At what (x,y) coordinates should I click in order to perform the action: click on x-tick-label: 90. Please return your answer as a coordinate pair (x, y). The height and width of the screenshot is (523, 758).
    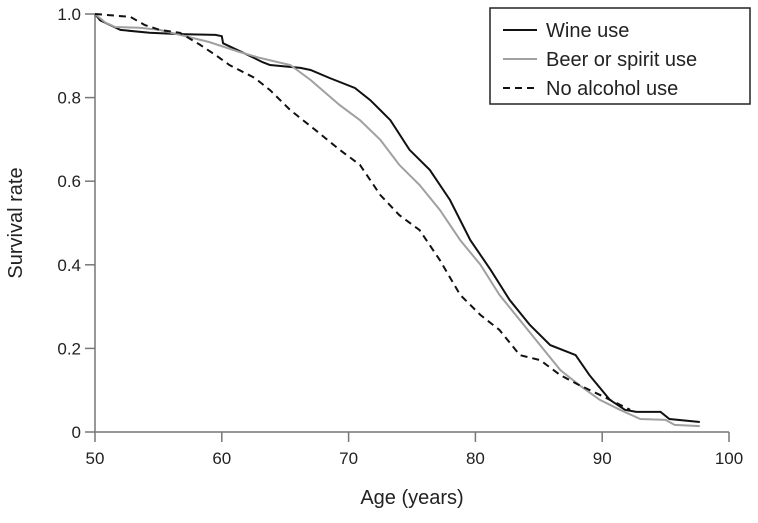
    Looking at the image, I should click on (602, 458).